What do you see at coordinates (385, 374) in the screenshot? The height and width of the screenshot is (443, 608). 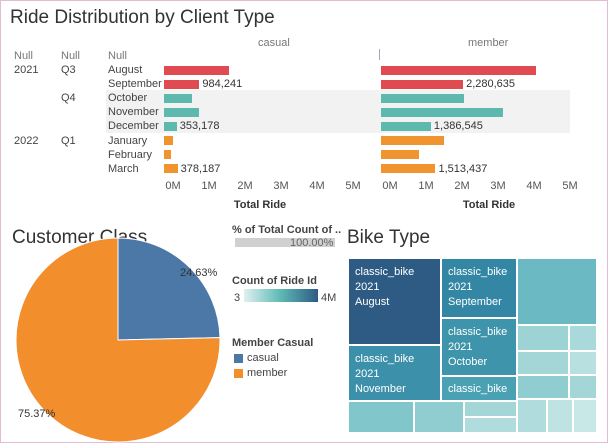 I see `treemap-cell-label: classic_bike 2021 November` at bounding box center [385, 374].